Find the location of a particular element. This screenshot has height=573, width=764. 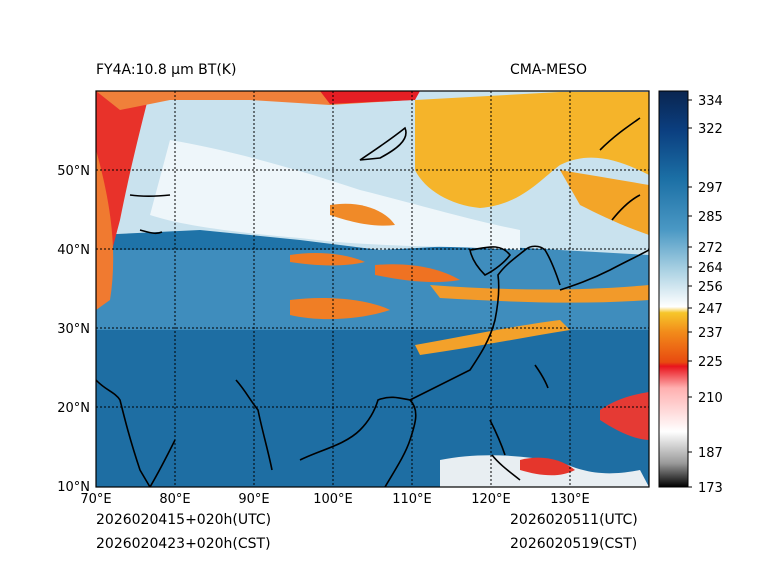

colorbar-tick: 187 is located at coordinates (710, 453).